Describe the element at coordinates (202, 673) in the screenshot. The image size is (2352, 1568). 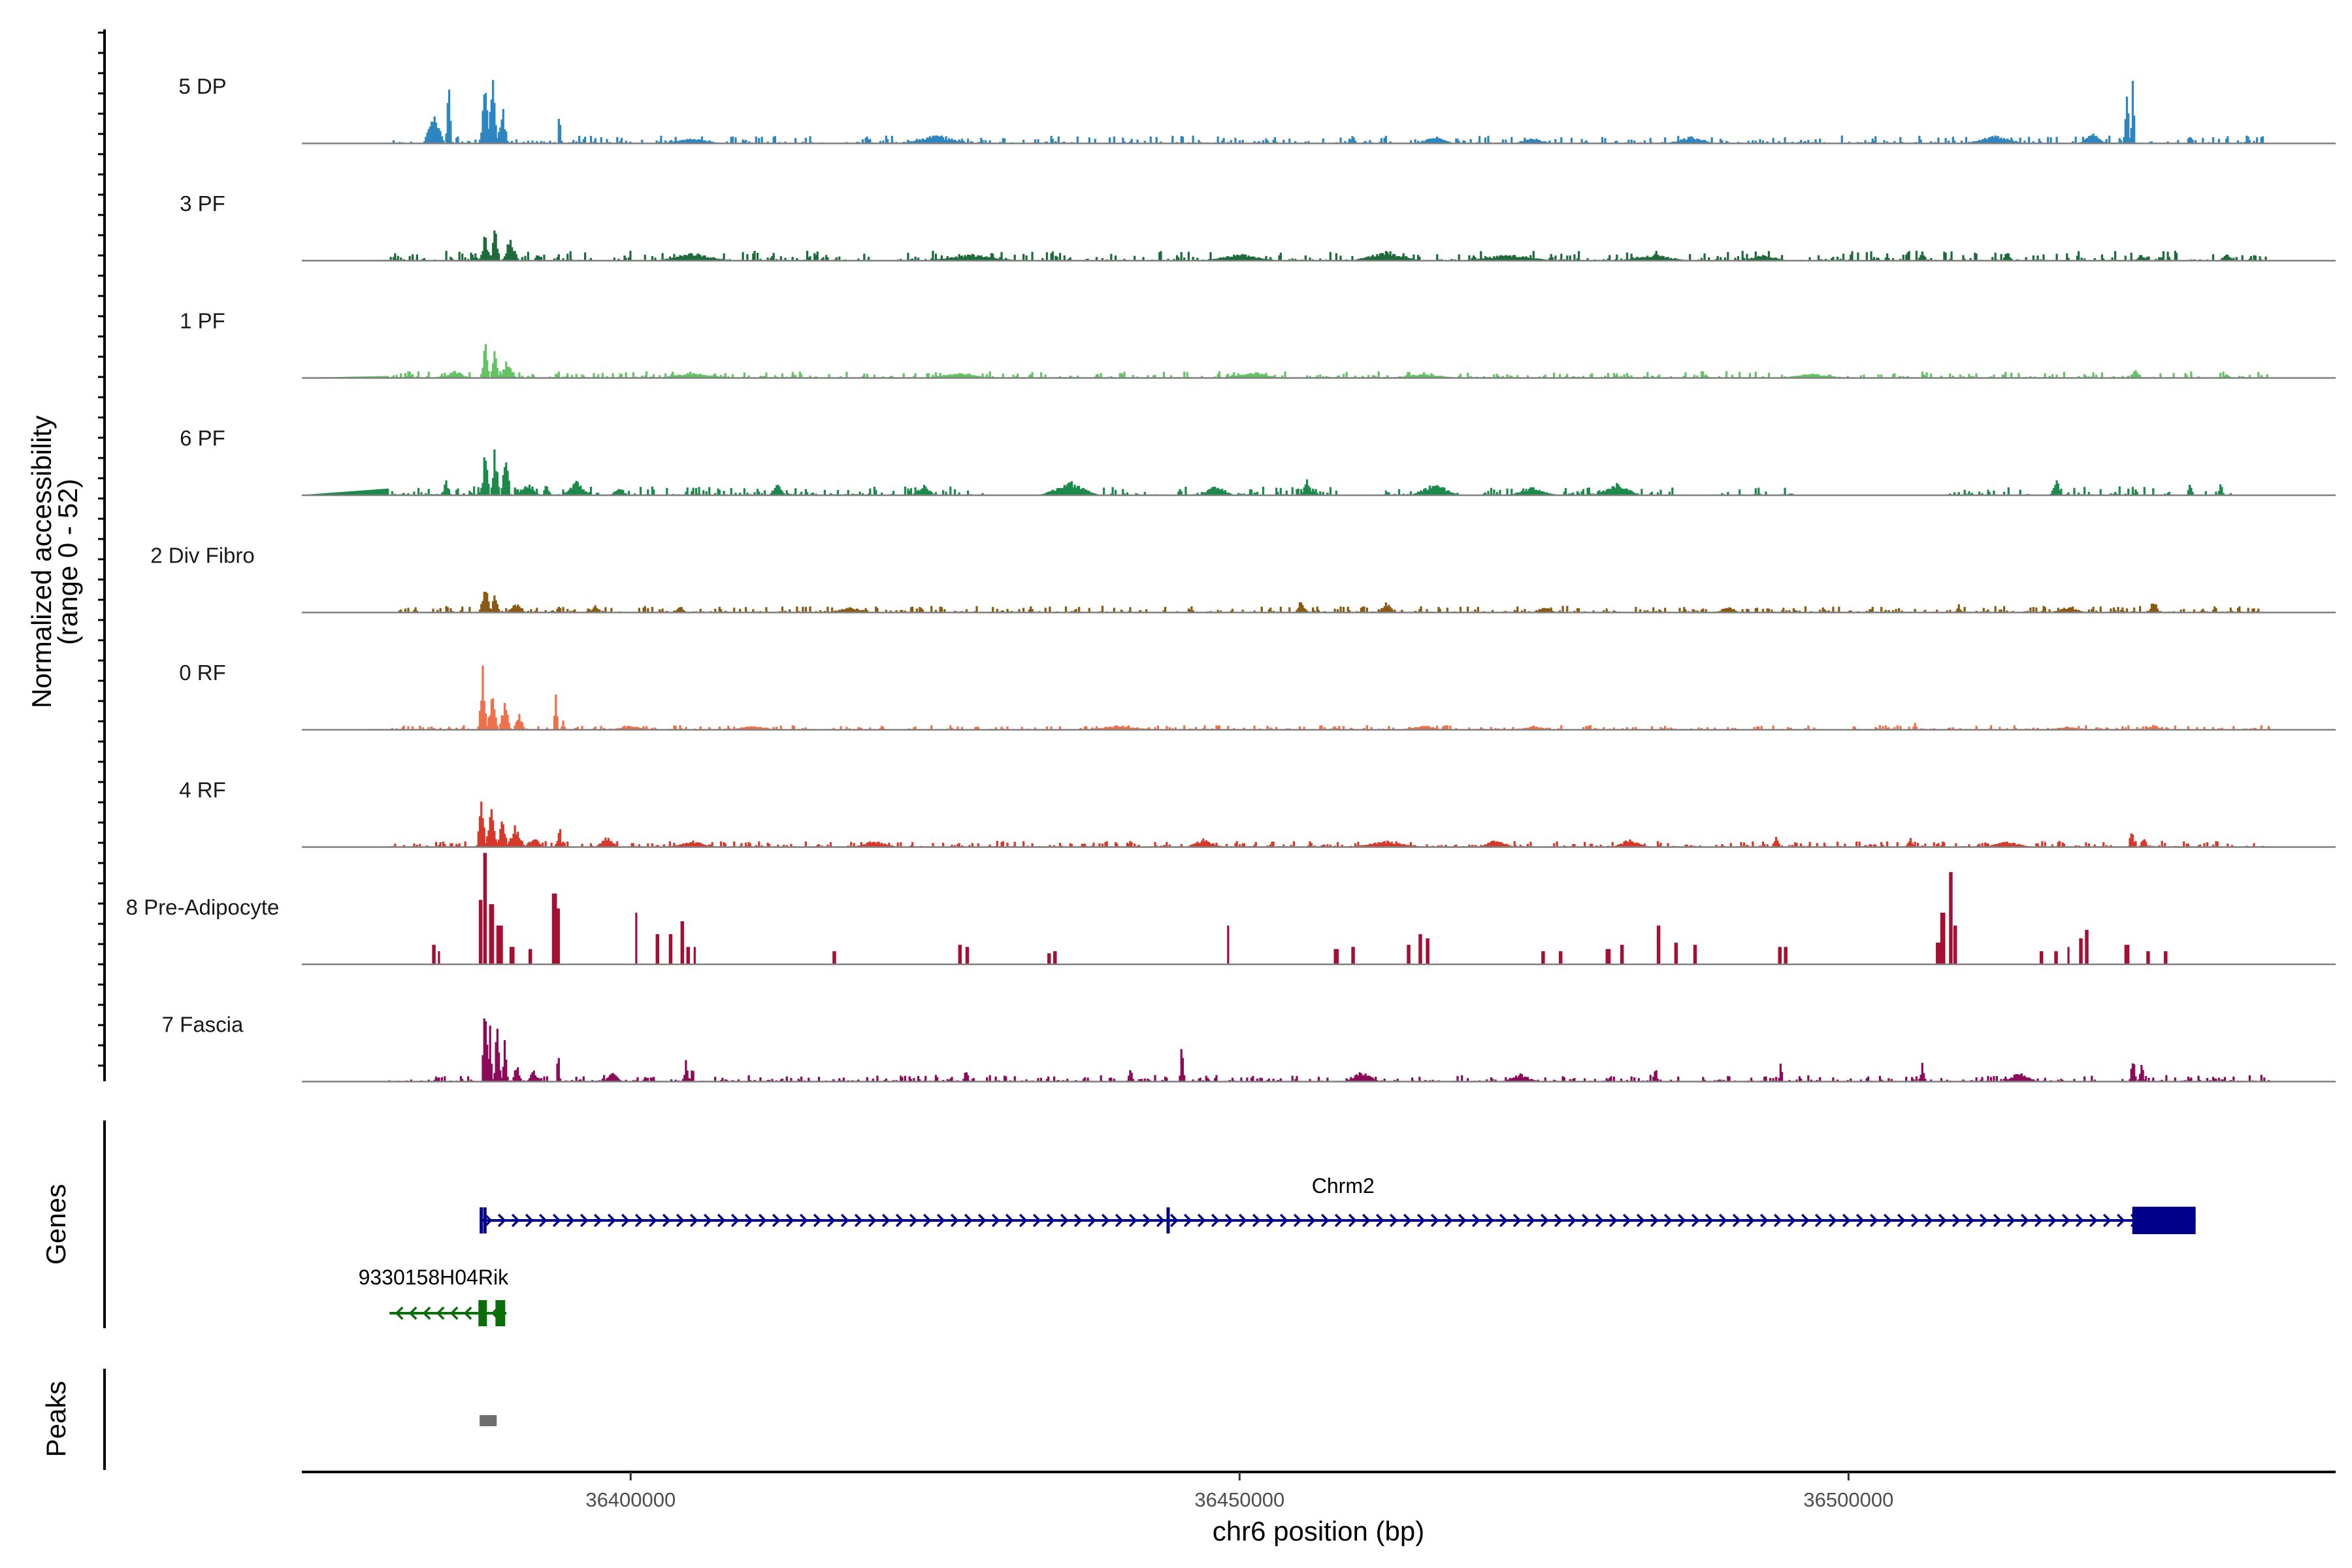
I see `track-label: 0 RF` at that location.